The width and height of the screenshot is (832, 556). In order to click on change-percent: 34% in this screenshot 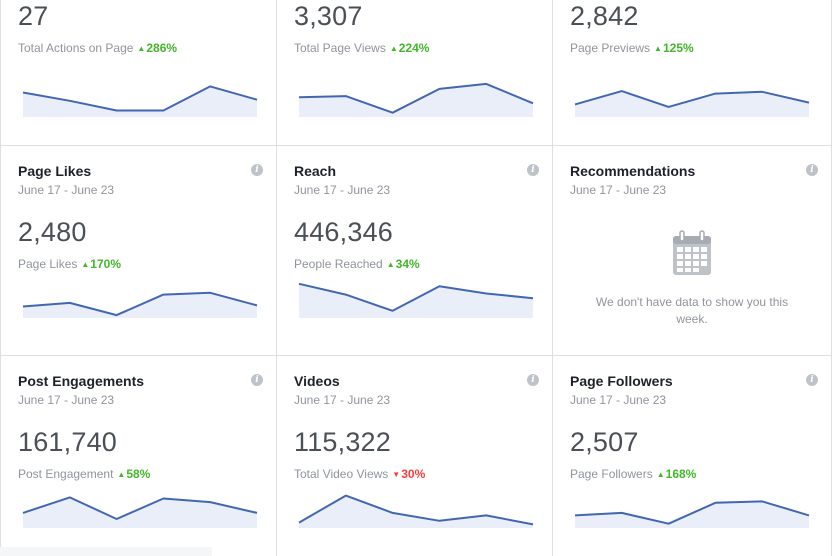, I will do `click(407, 264)`.